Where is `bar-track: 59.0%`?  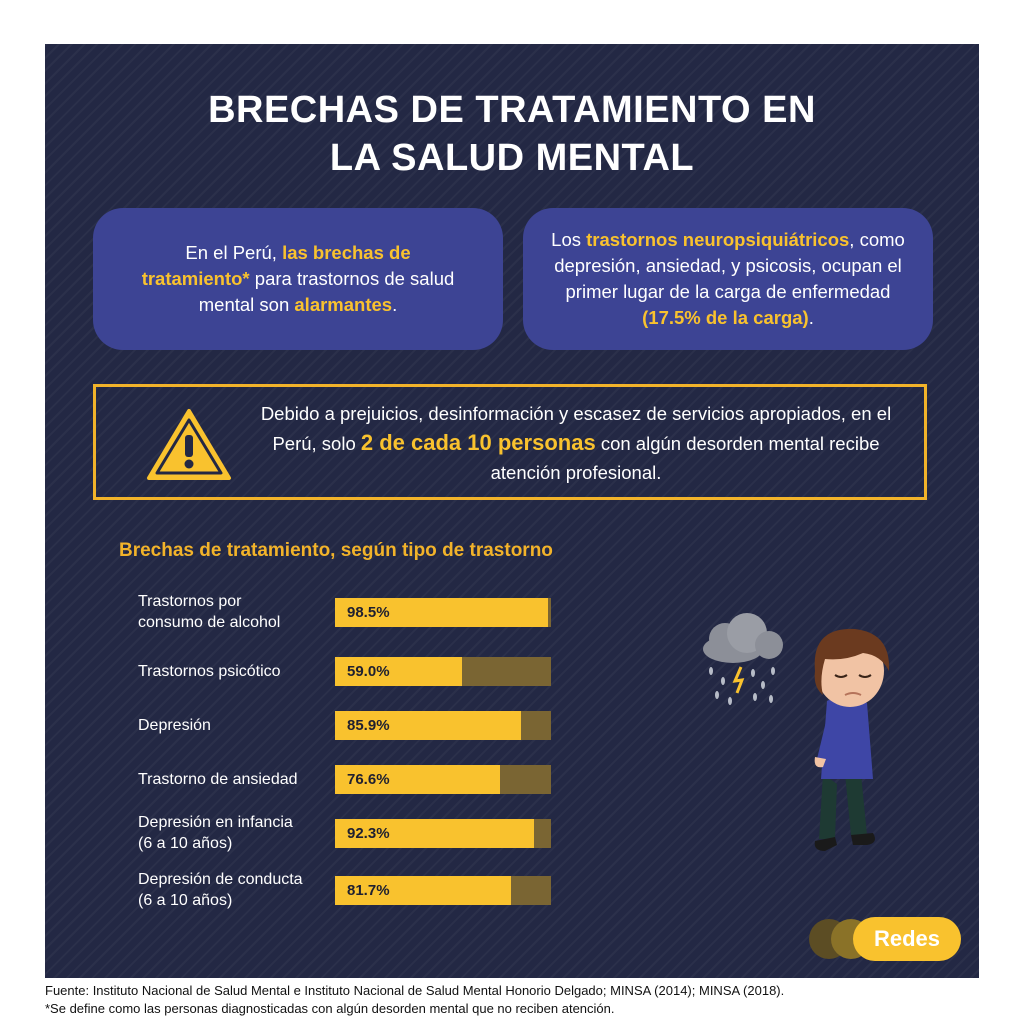
bar-track: 59.0% is located at coordinates (443, 671).